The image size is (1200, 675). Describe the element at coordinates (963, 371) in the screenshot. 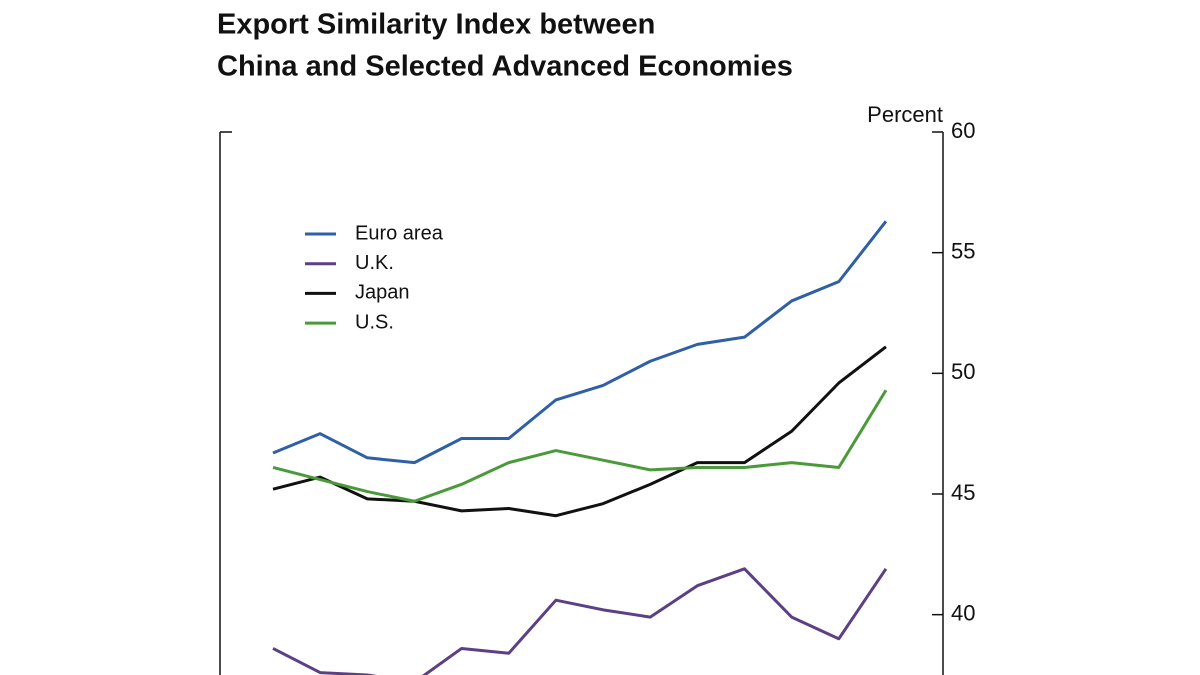

I see `y-tick-label: 50` at that location.